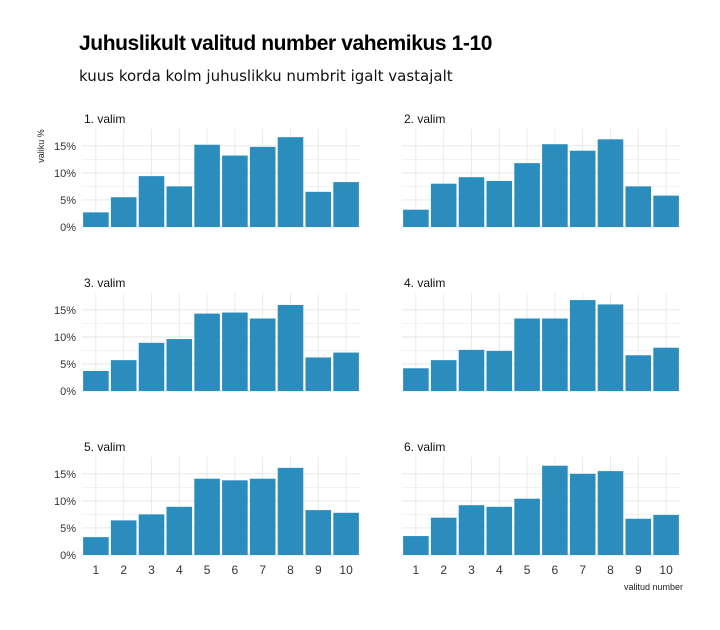 The width and height of the screenshot is (720, 630). I want to click on panel-3: 3. valim 0% 5% 10% 15%, so click(207, 337).